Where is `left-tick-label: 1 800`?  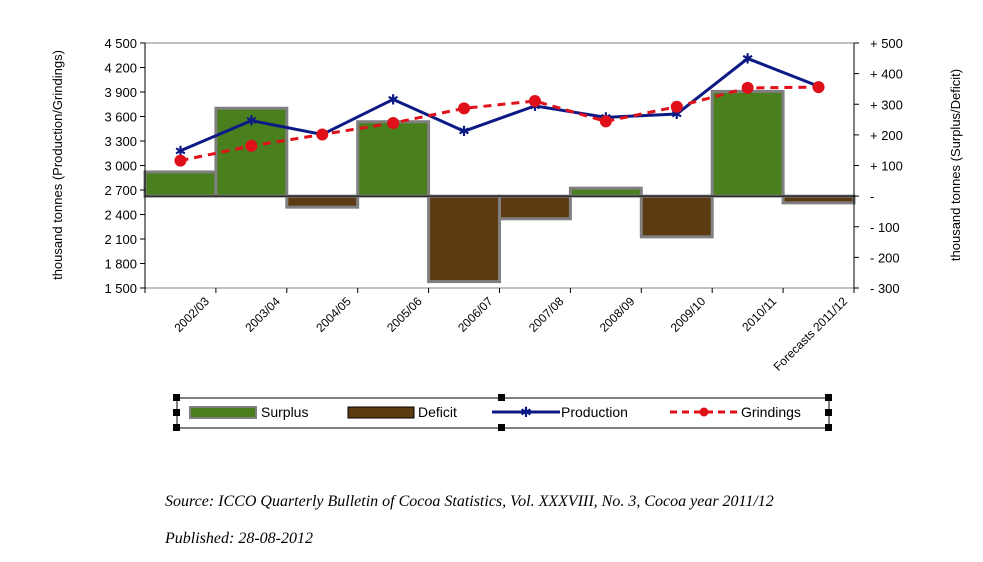
left-tick-label: 1 800 is located at coordinates (120, 264).